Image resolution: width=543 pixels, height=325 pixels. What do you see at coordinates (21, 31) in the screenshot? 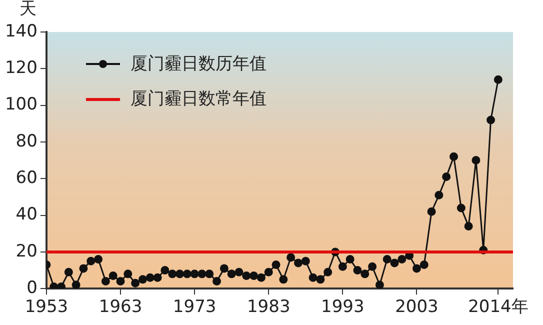
I see `y-tick-label: 140` at bounding box center [21, 31].